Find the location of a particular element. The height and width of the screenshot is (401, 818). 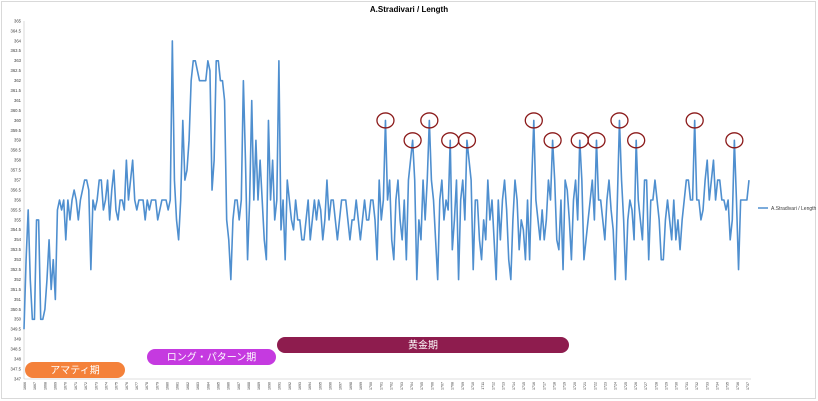

x-tick-label: 1735 is located at coordinates (728, 386).